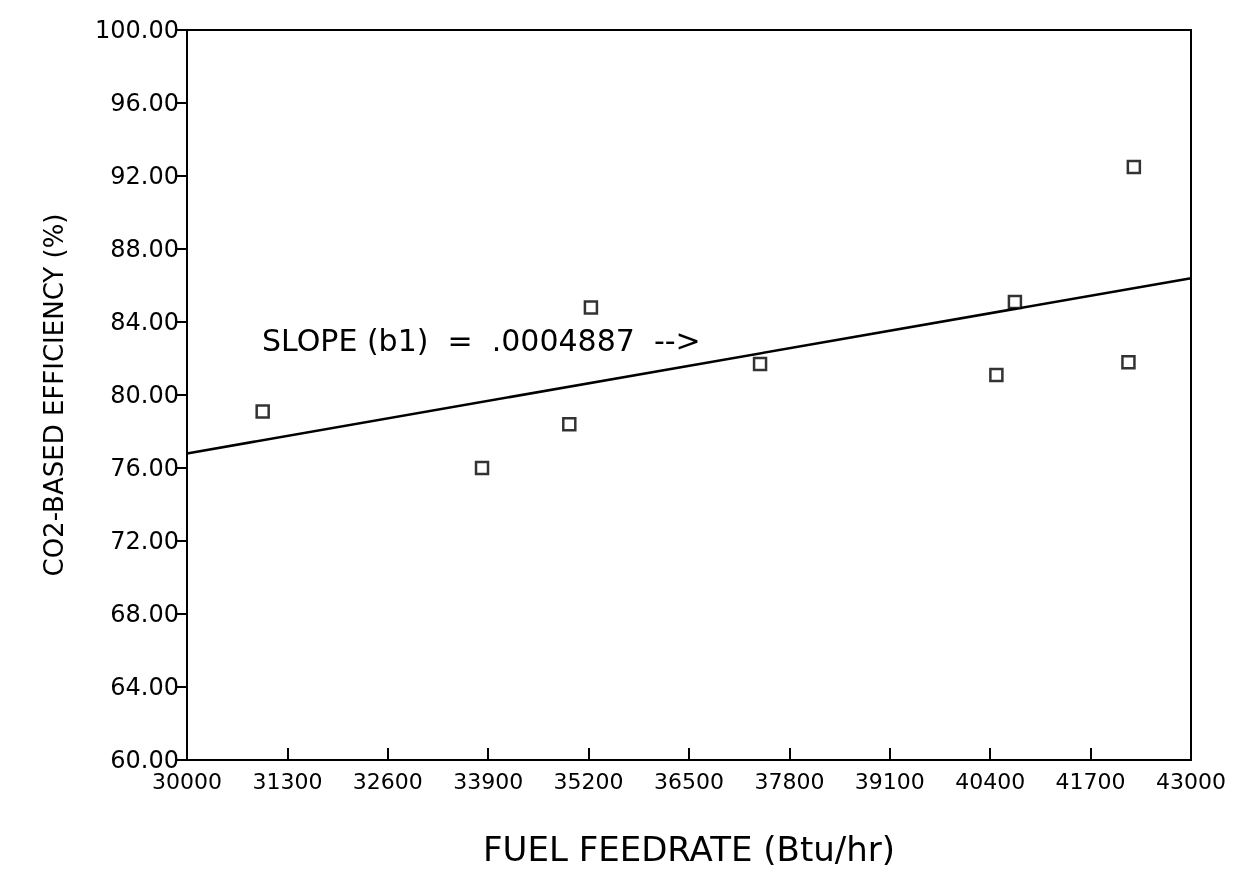  I want to click on y-tick-label: 72.00, so click(144, 541).